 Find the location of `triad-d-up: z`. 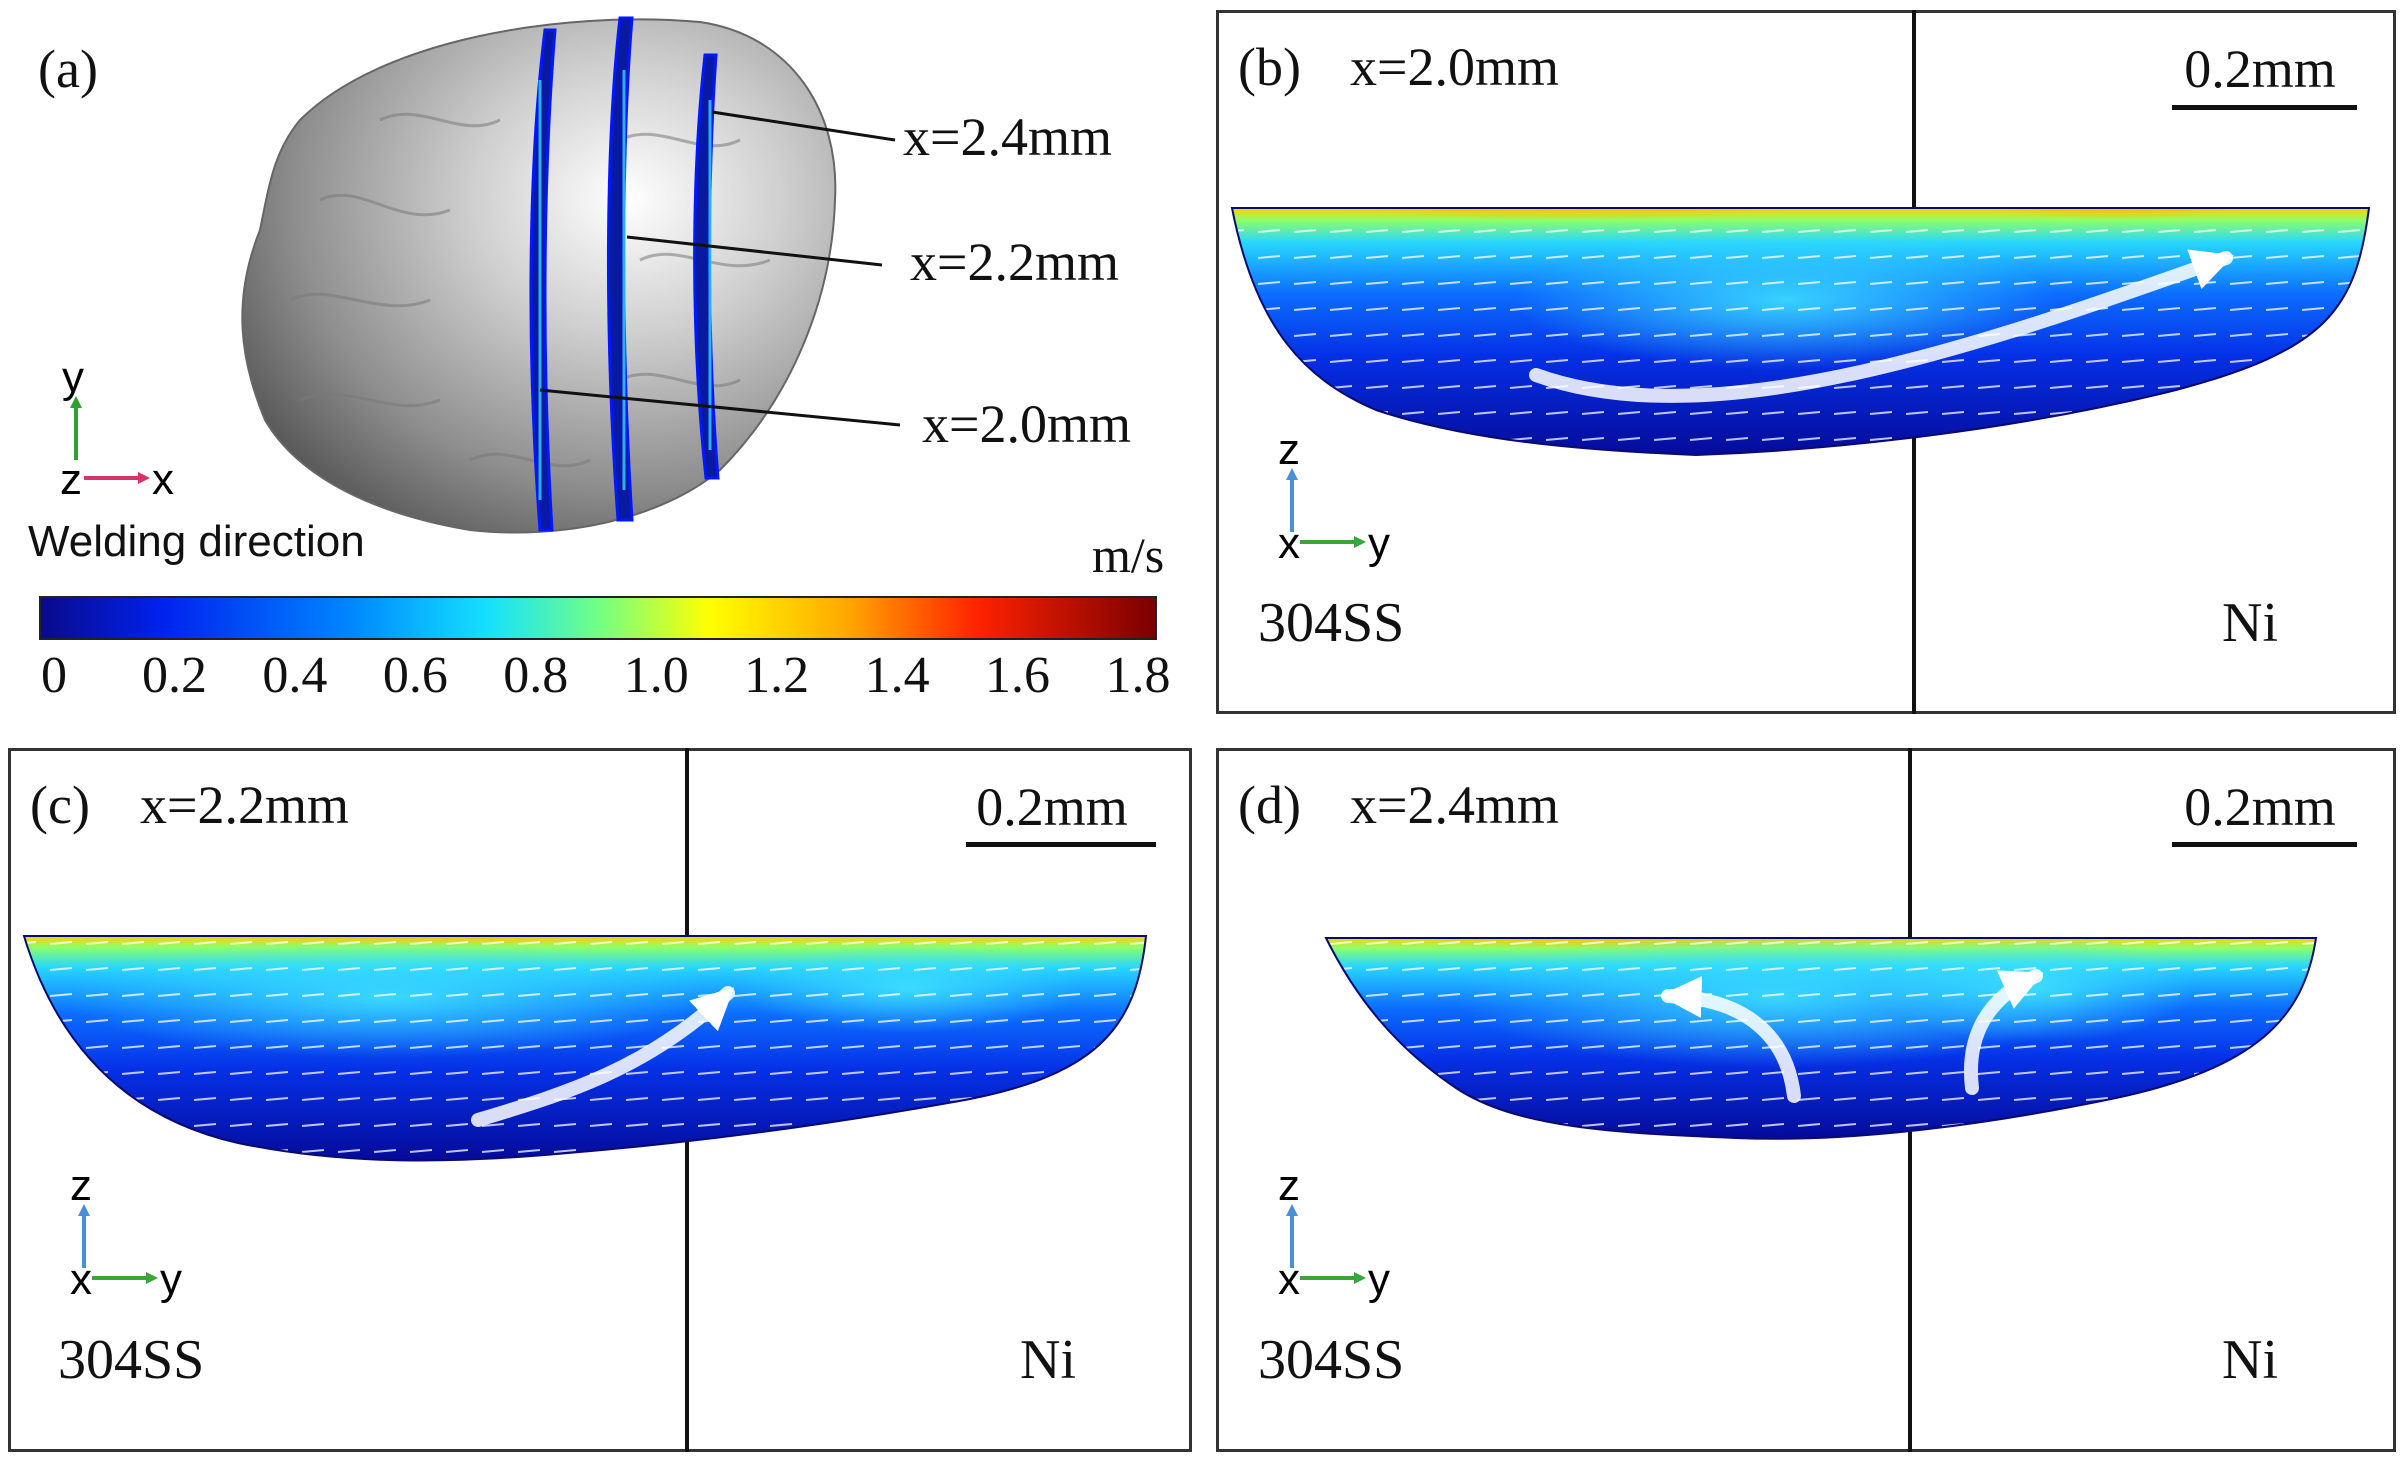

triad-d-up: z is located at coordinates (1289, 1185).